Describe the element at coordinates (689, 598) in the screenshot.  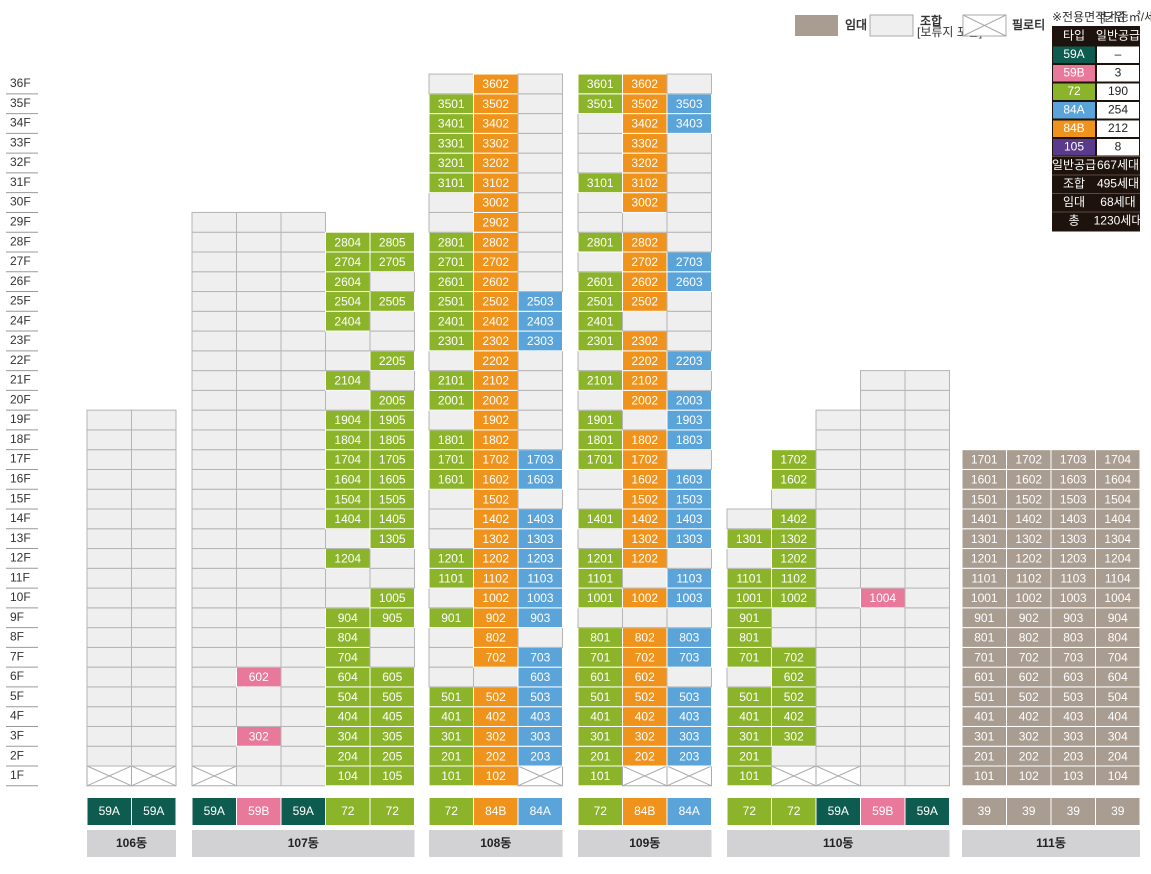
I see `unit-number: 1003` at that location.